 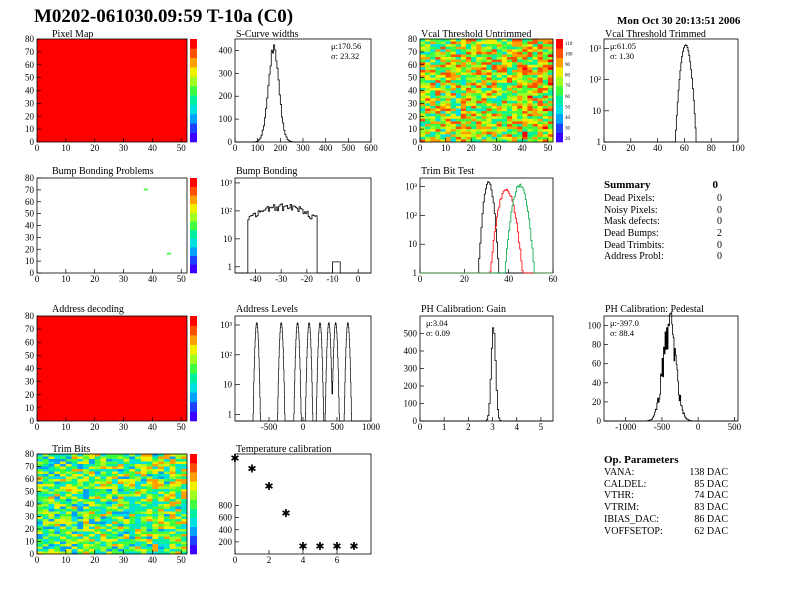 What do you see at coordinates (486, 228) in the screenshot?
I see `histogram-series-green` at bounding box center [486, 228].